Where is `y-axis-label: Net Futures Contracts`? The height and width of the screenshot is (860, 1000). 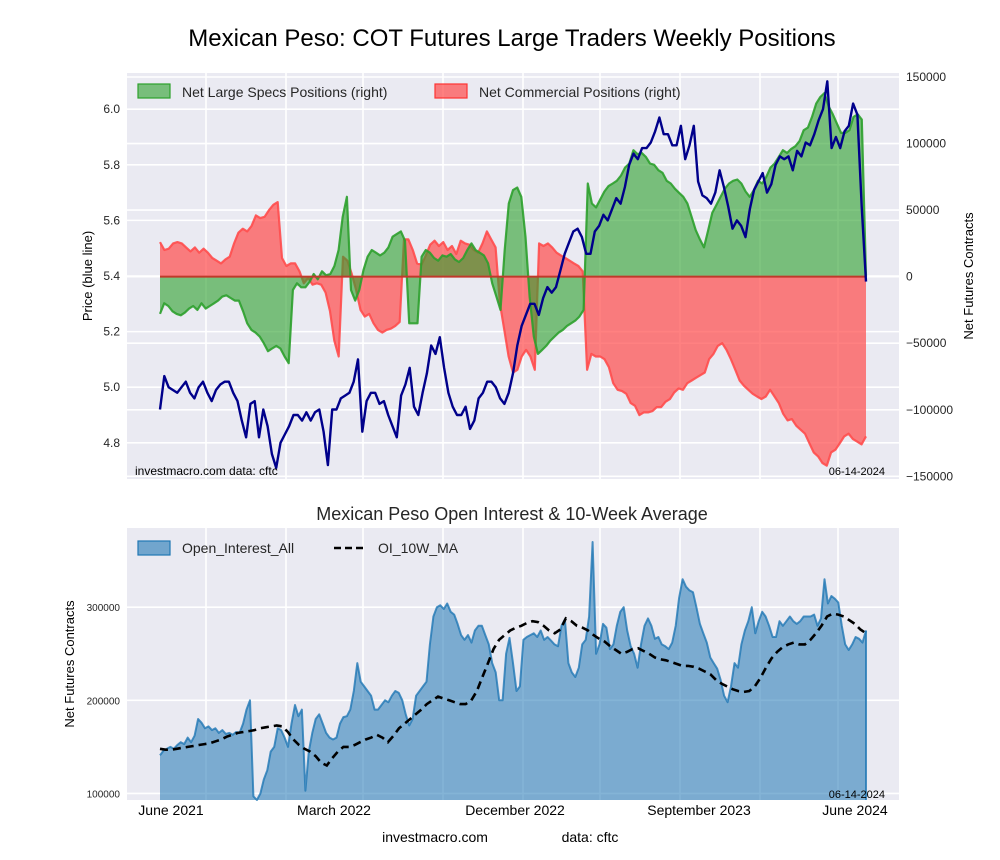
y-axis-label: Net Futures Contracts is located at coordinates (69, 664).